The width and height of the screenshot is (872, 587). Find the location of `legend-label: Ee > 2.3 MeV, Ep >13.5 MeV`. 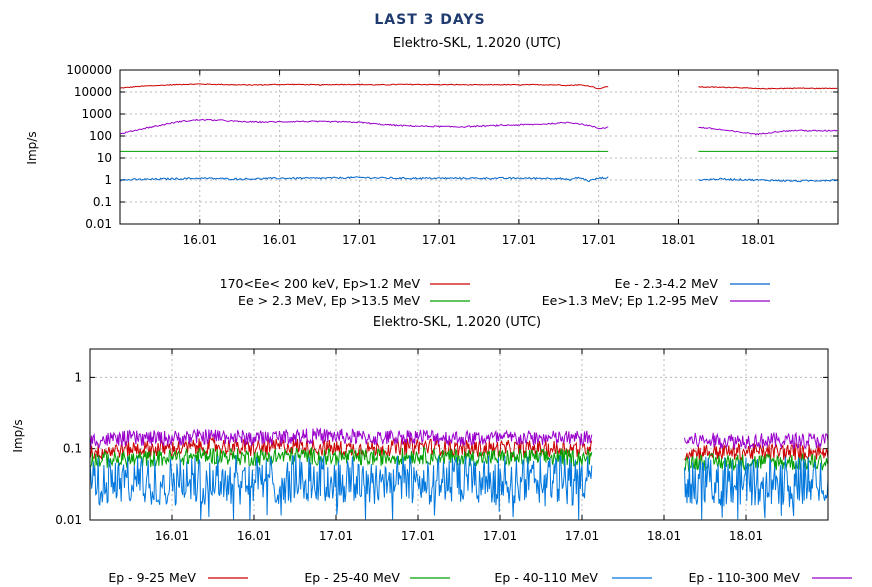

legend-label: Ee > 2.3 MeV, Ep >13.5 MeV is located at coordinates (329, 300).